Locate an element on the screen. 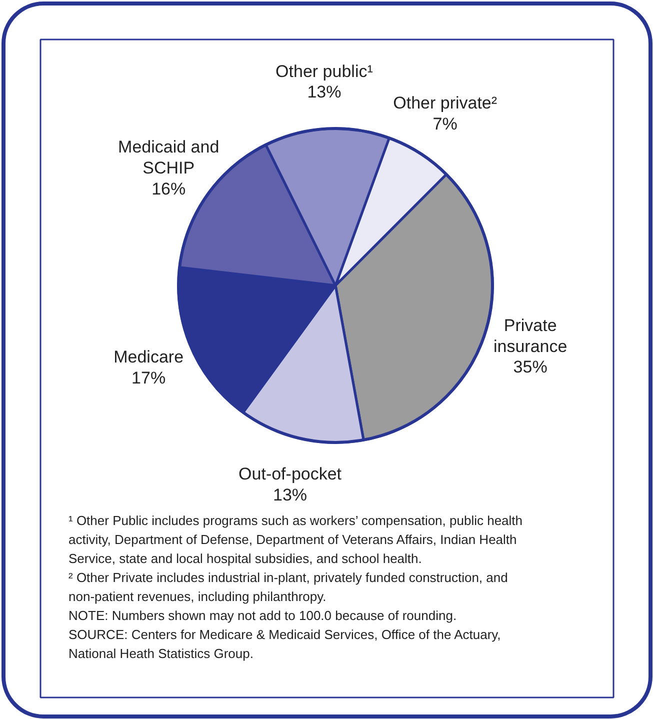  slice-label: Private insurance is located at coordinates (530, 336).